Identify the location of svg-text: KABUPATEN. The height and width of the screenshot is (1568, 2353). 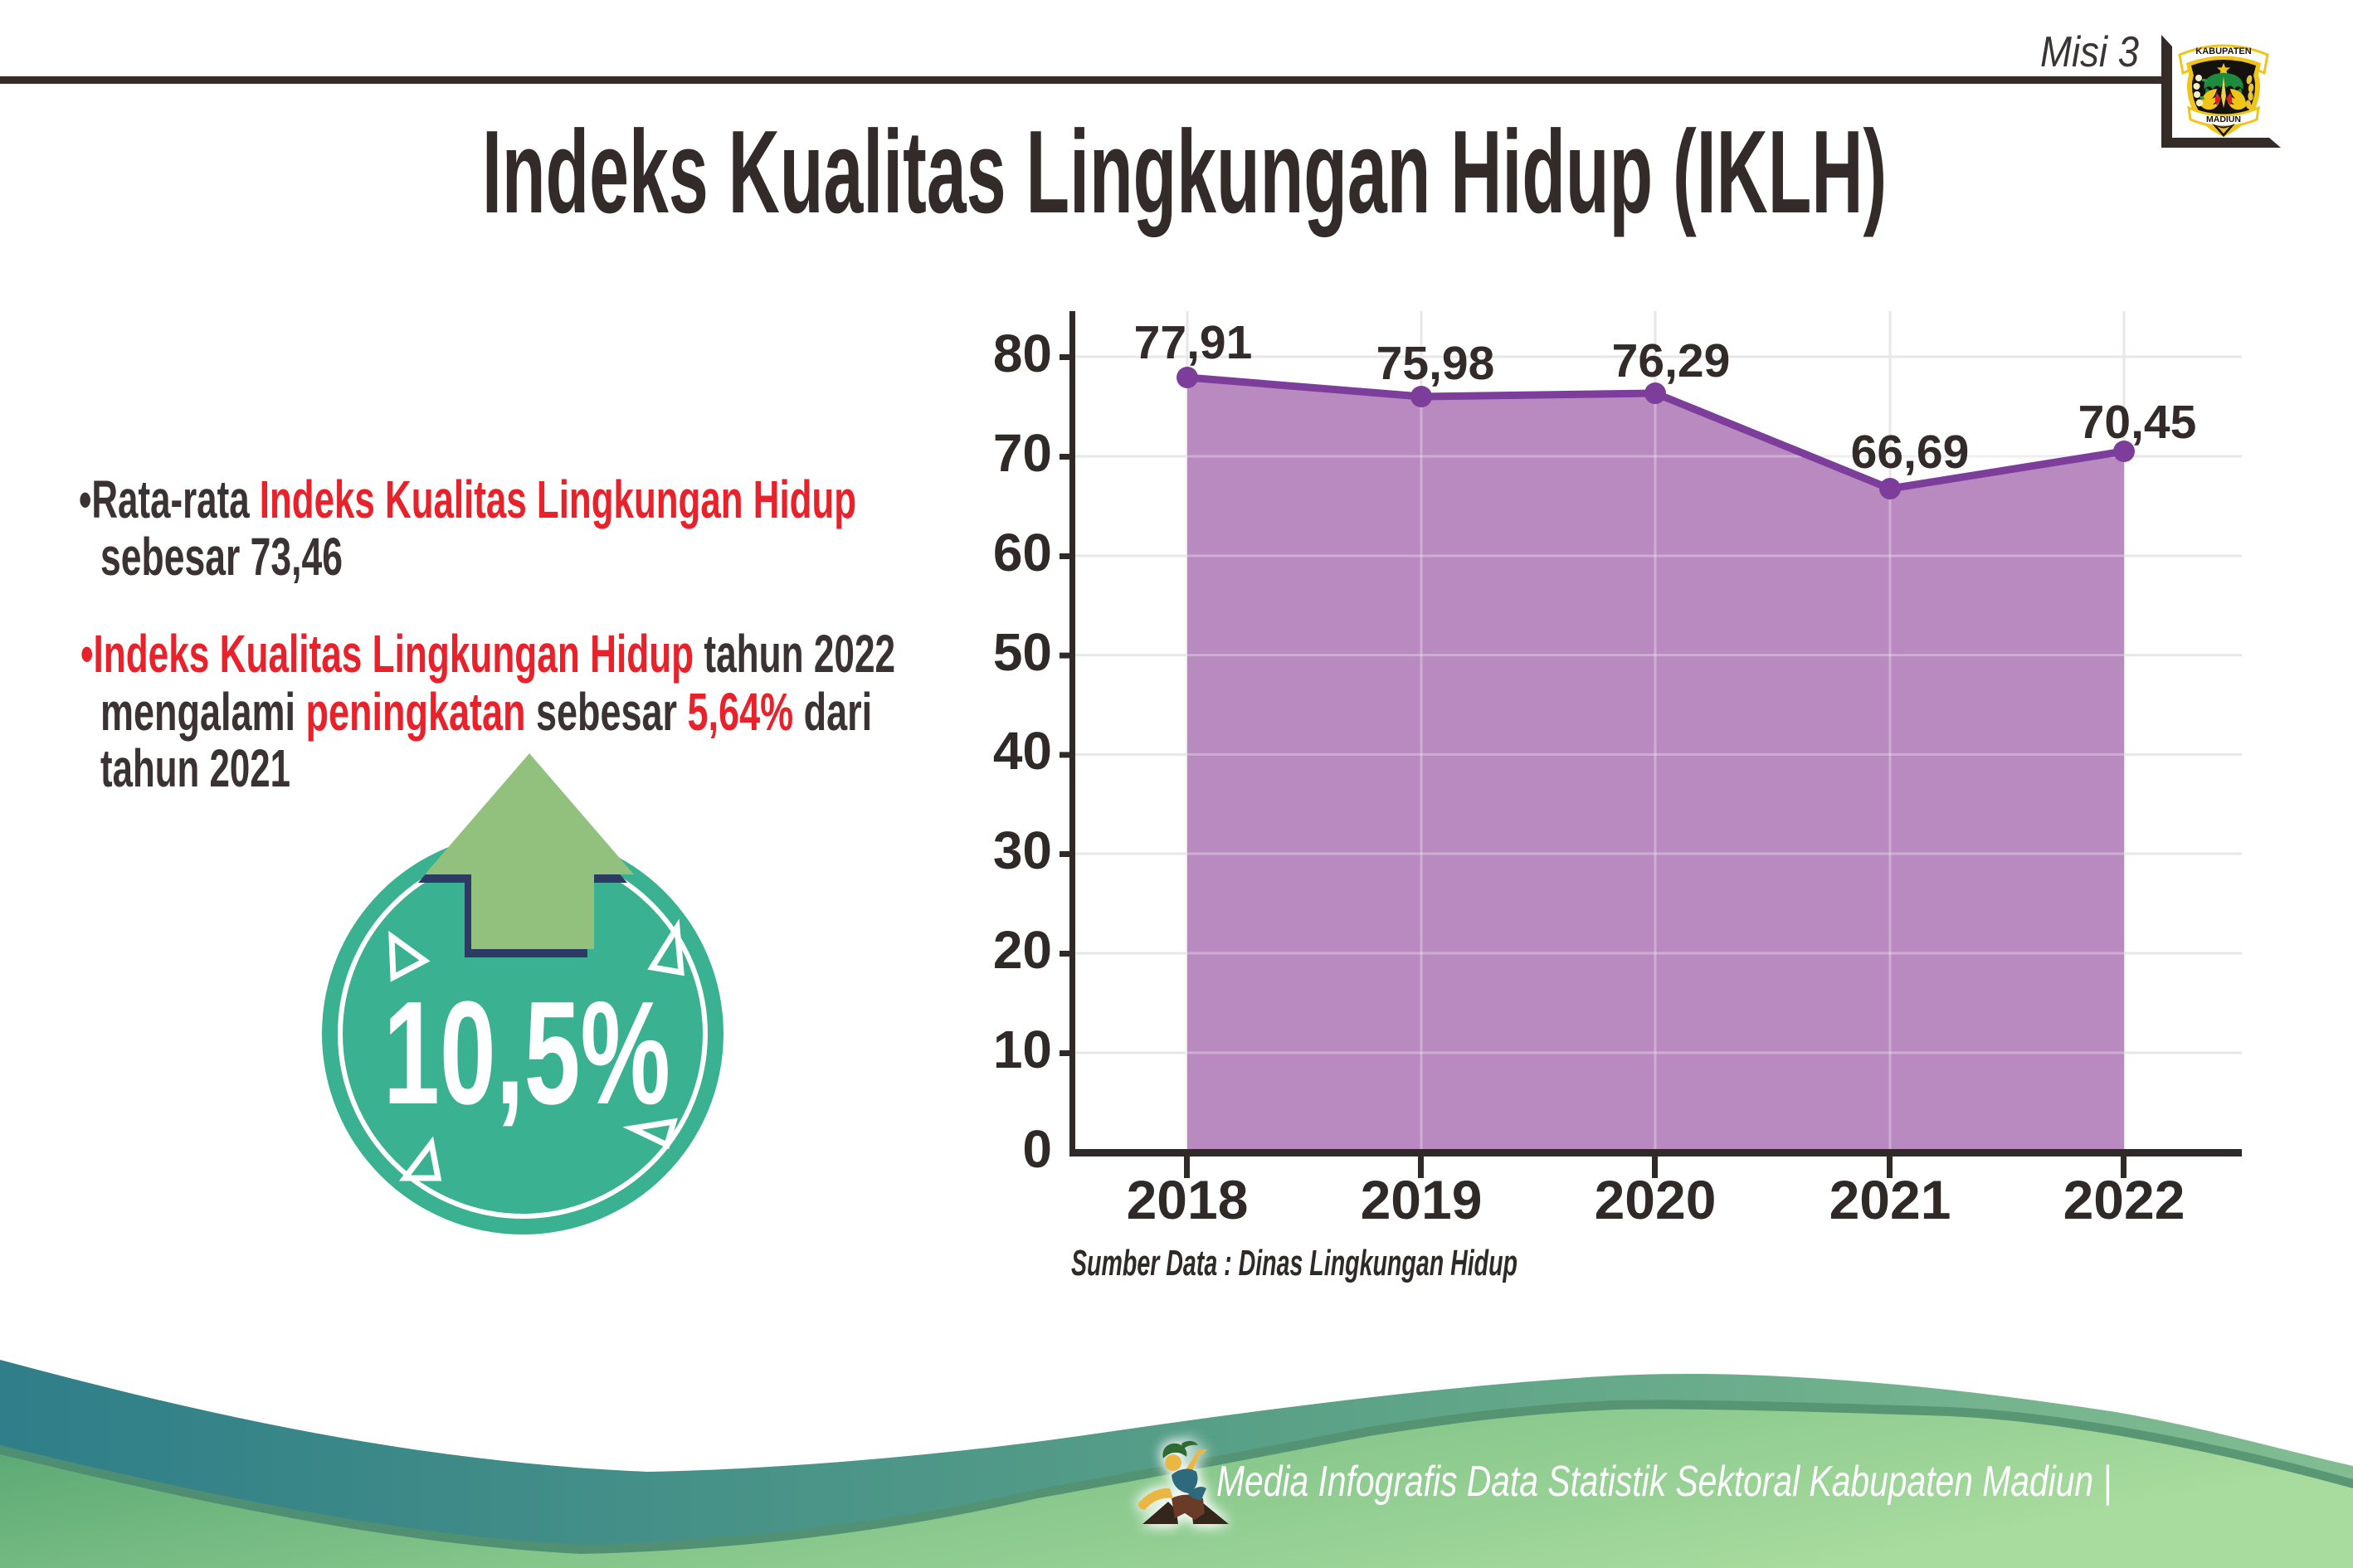
(2223, 51).